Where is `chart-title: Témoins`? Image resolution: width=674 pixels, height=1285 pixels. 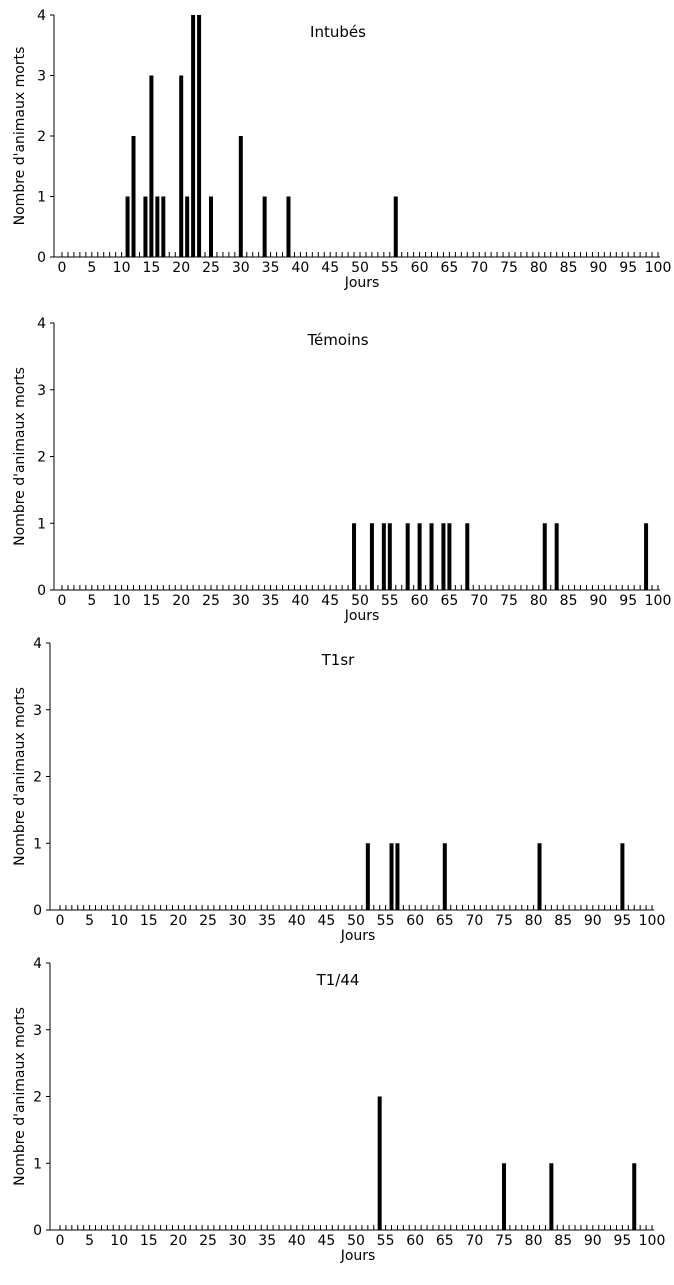 chart-title: Témoins is located at coordinates (337, 340).